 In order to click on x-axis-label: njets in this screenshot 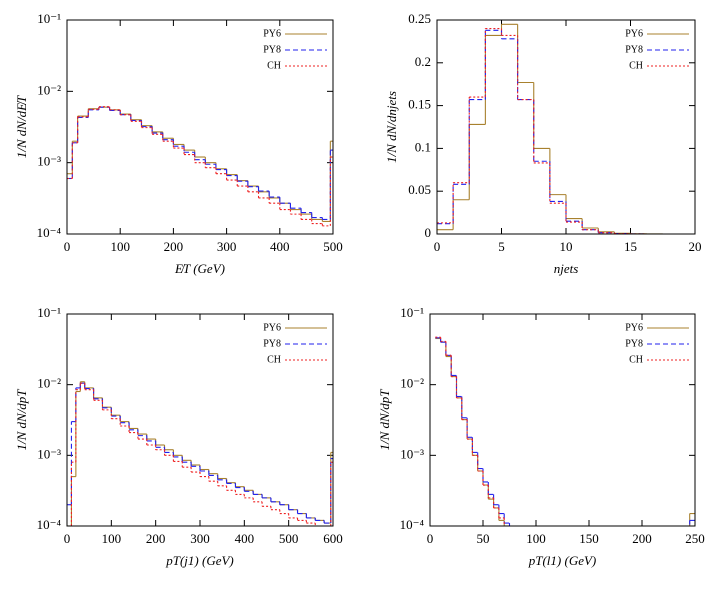, I will do `click(566, 268)`.